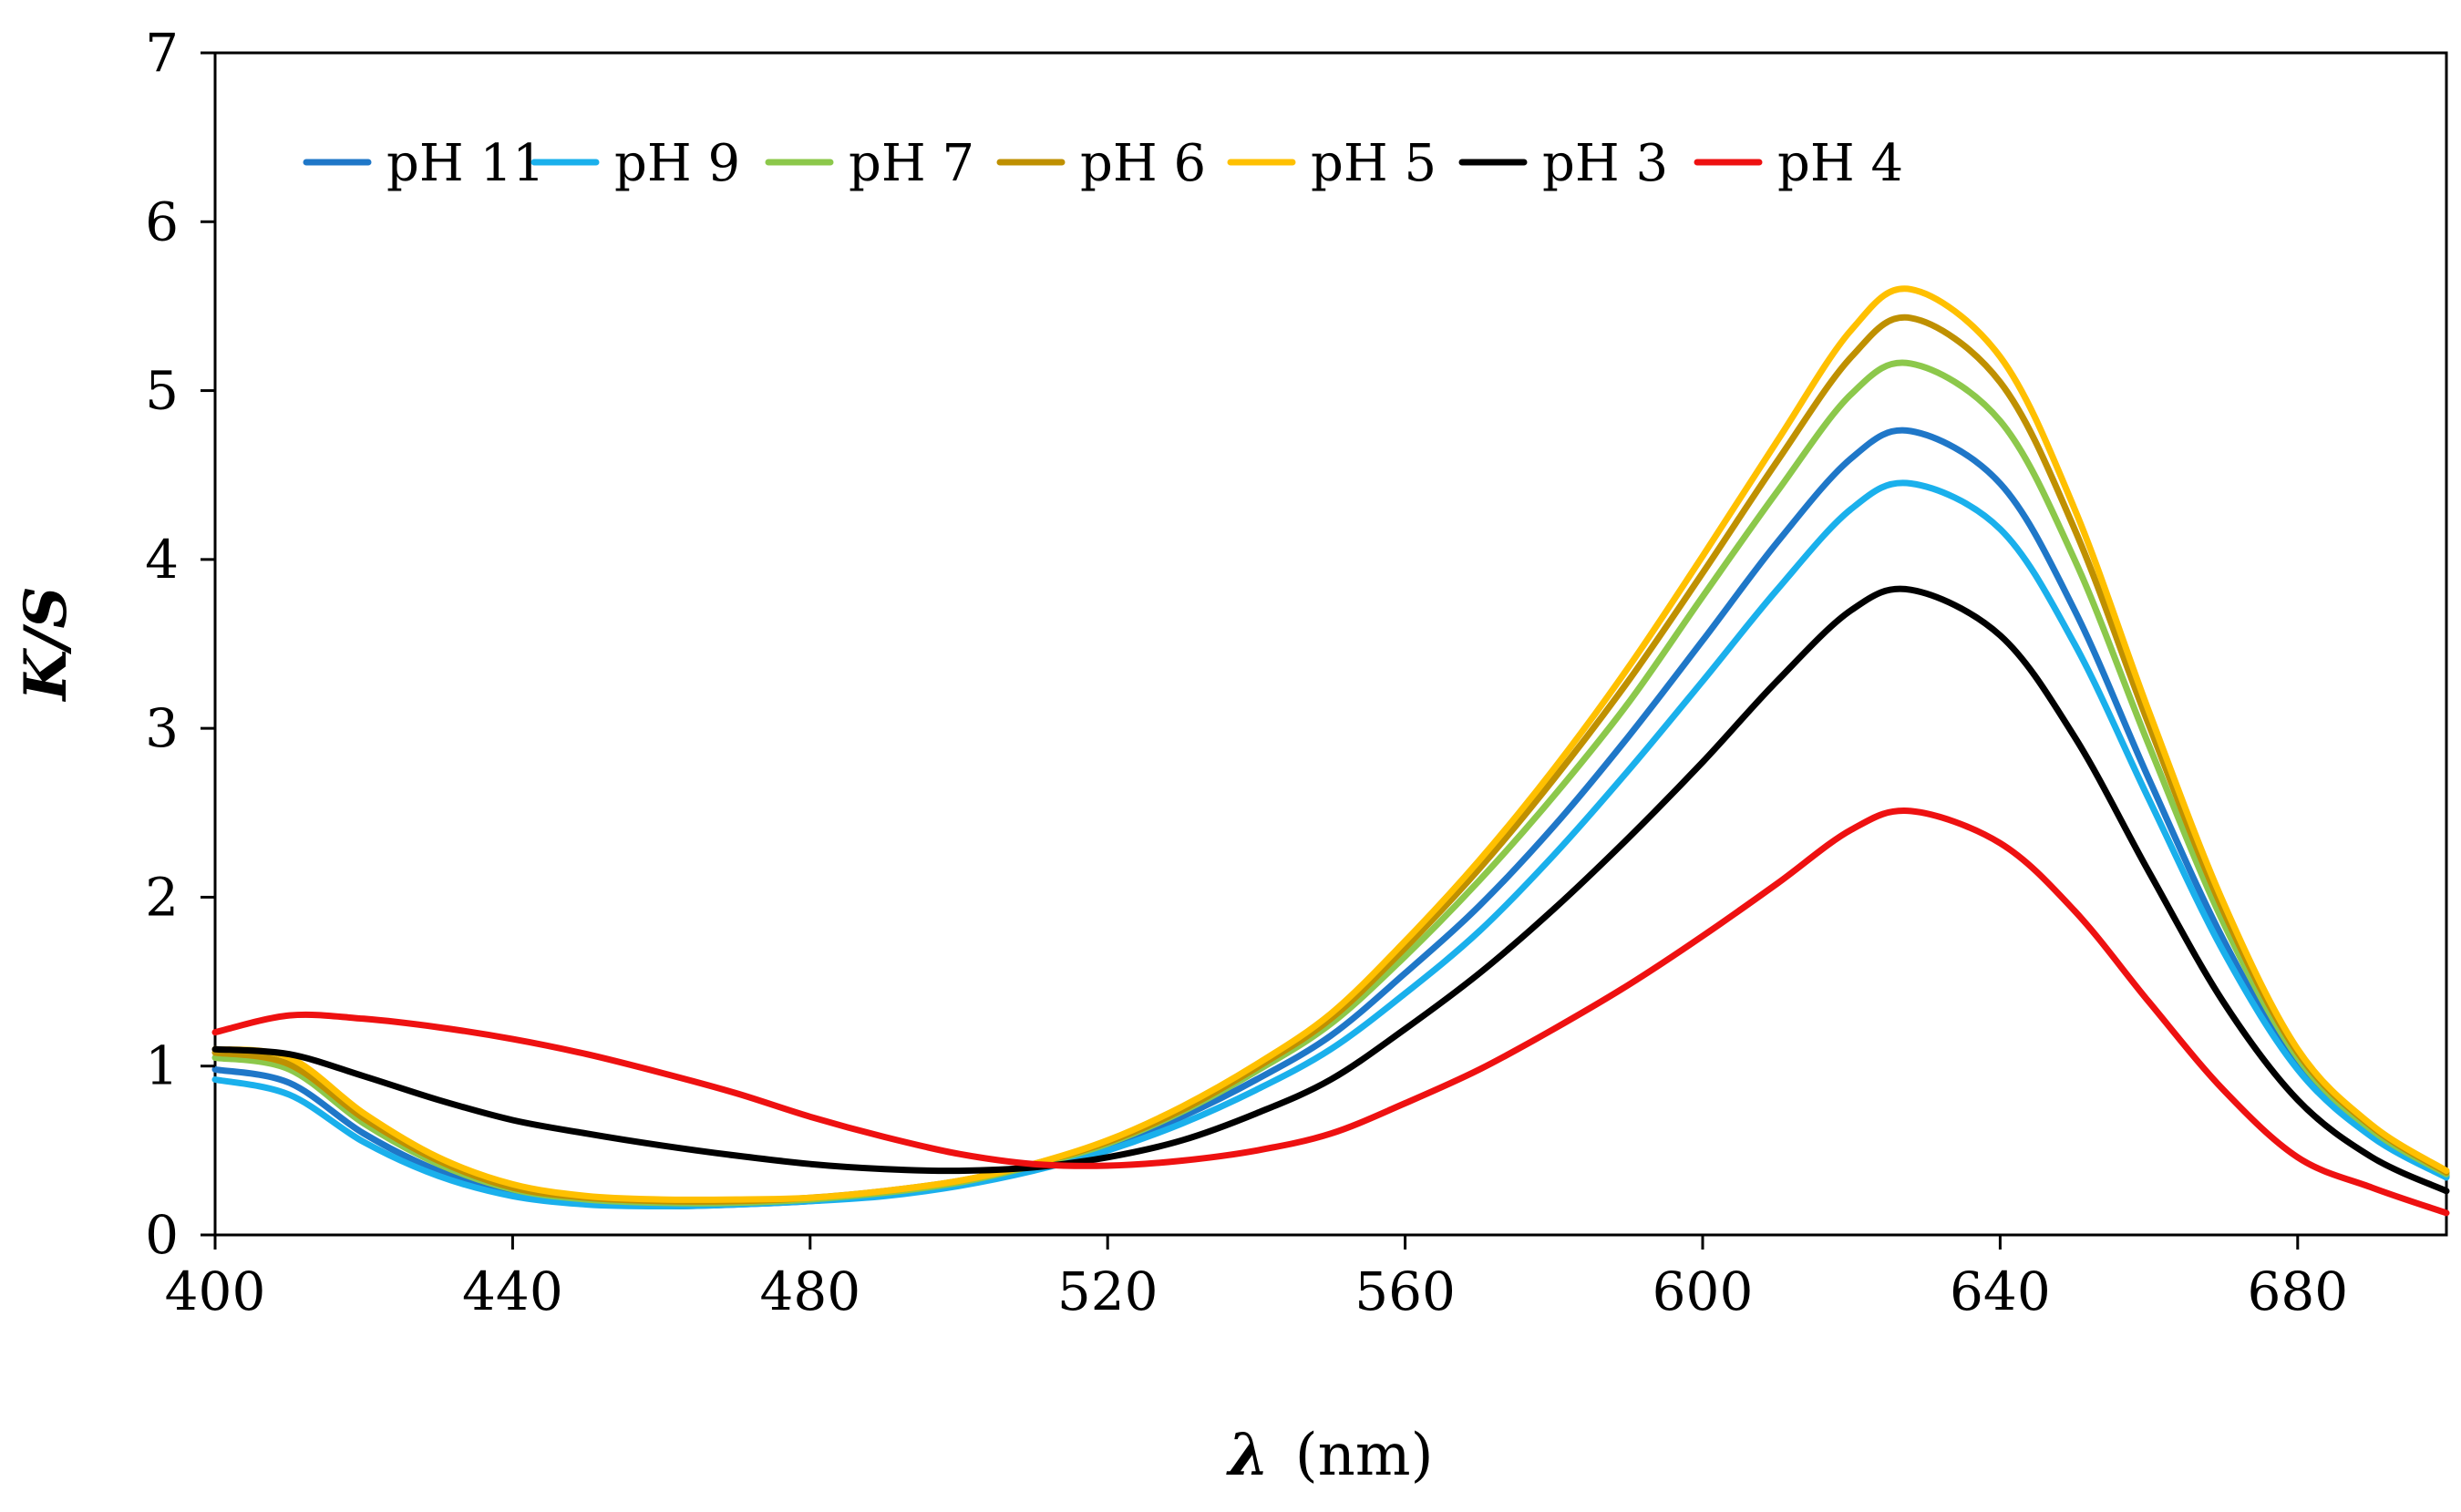 This screenshot has height=1512, width=2461. What do you see at coordinates (1364, 1455) in the screenshot?
I see `x-axis-unit: (nm)` at bounding box center [1364, 1455].